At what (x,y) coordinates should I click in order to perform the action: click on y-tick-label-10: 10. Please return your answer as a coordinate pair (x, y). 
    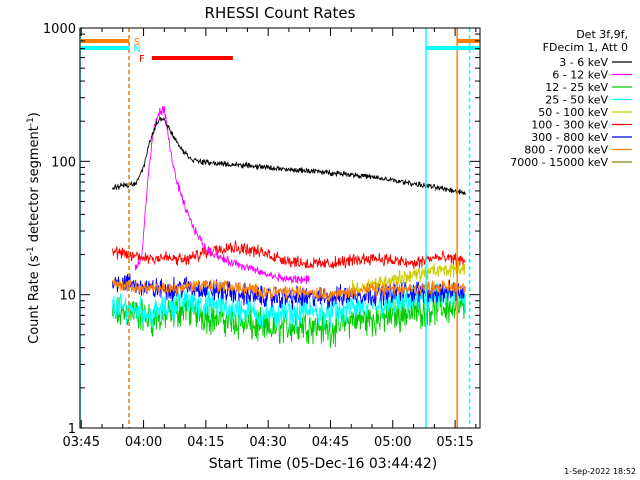
    Looking at the image, I should click on (67, 296).